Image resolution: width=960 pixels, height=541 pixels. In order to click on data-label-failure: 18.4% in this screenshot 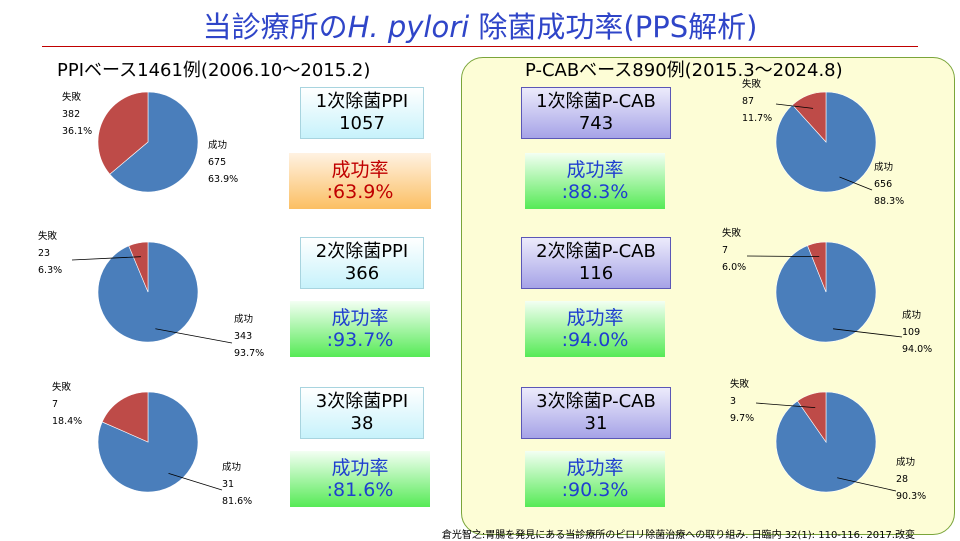, I will do `click(67, 421)`.